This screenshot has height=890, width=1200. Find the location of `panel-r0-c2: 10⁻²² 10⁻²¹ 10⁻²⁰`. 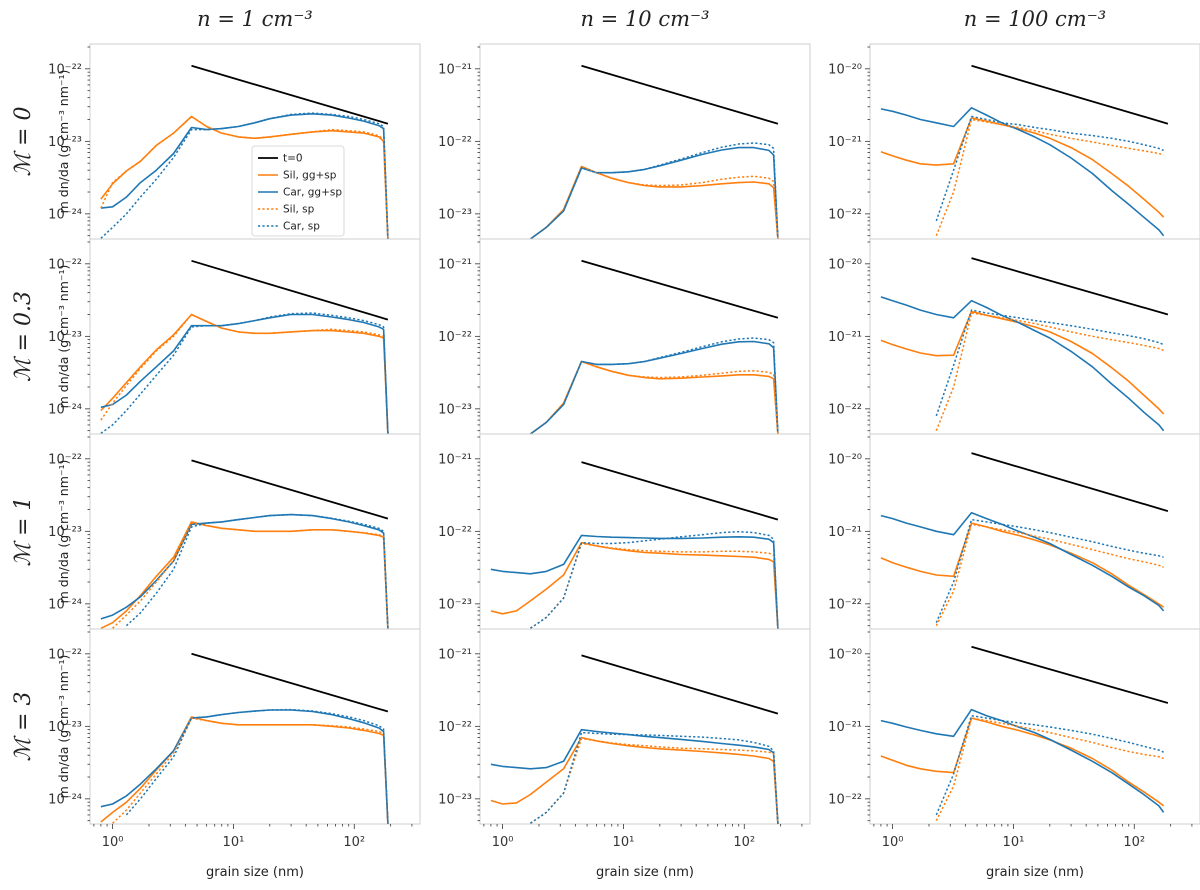

panel-r0-c2: 10⁻²² 10⁻²¹ 10⁻²⁰ is located at coordinates (1014, 141).